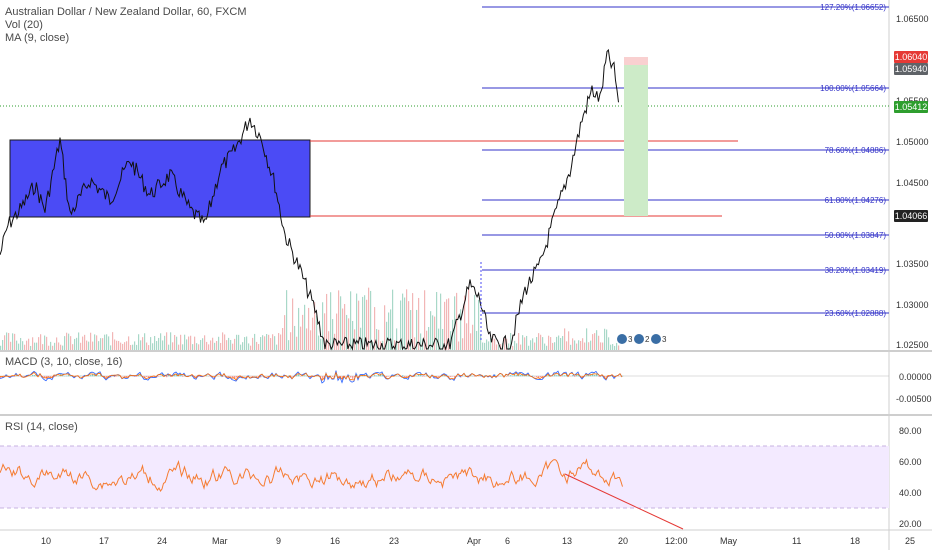 Image resolution: width=932 pixels, height=550 pixels. What do you see at coordinates (104, 541) in the screenshot?
I see `time-axis-label: 17` at bounding box center [104, 541].